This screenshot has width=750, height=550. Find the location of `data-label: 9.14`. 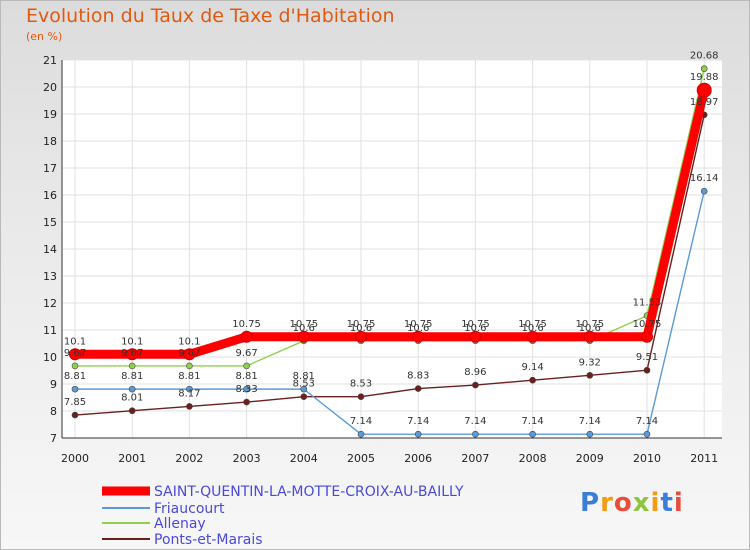

data-label: 9.14 is located at coordinates (532, 367).